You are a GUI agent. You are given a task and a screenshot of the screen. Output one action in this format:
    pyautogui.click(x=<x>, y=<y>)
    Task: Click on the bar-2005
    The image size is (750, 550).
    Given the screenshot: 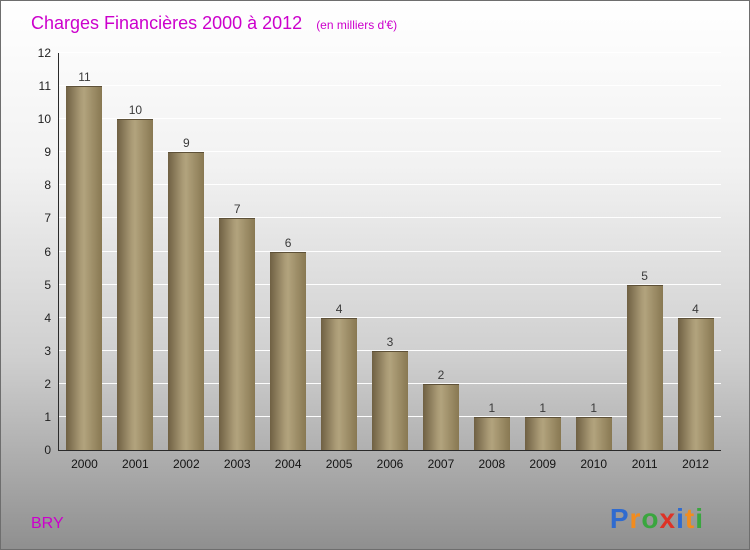 What is the action you would take?
    pyautogui.click(x=339, y=383)
    